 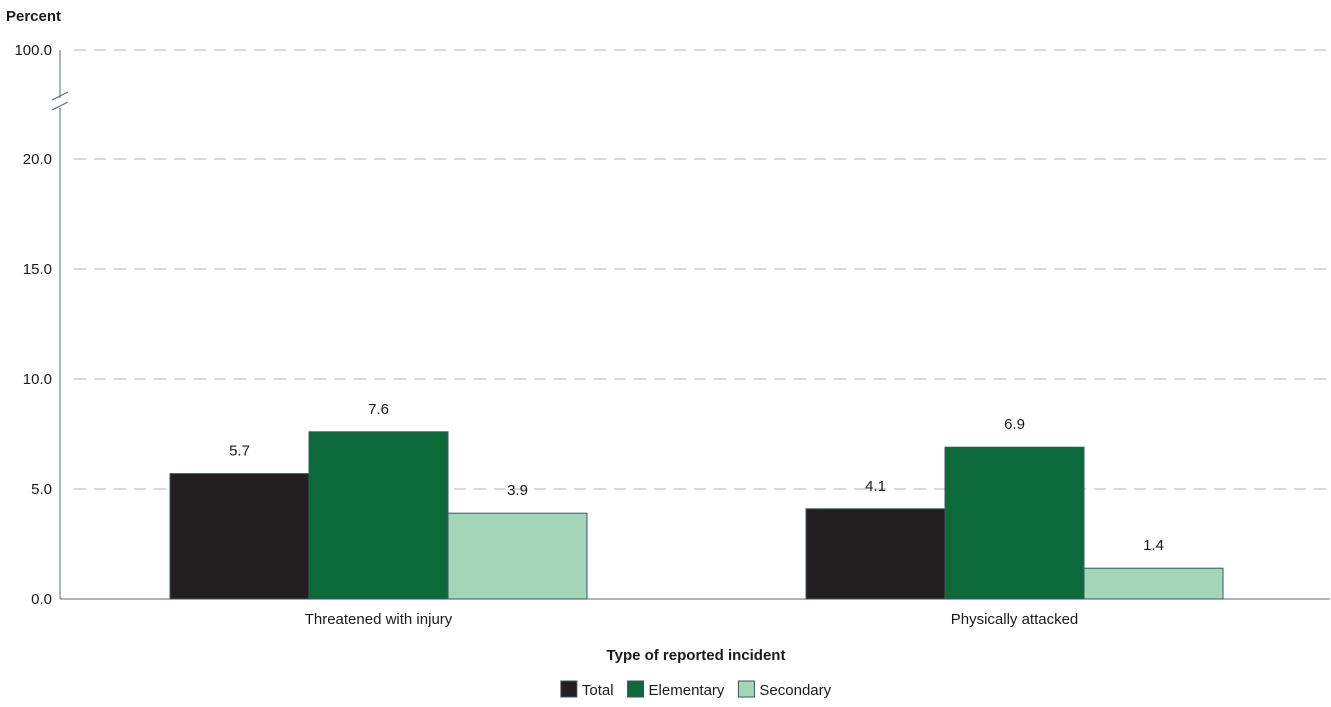 What do you see at coordinates (687, 690) in the screenshot?
I see `legend-label-elementary: Elementary` at bounding box center [687, 690].